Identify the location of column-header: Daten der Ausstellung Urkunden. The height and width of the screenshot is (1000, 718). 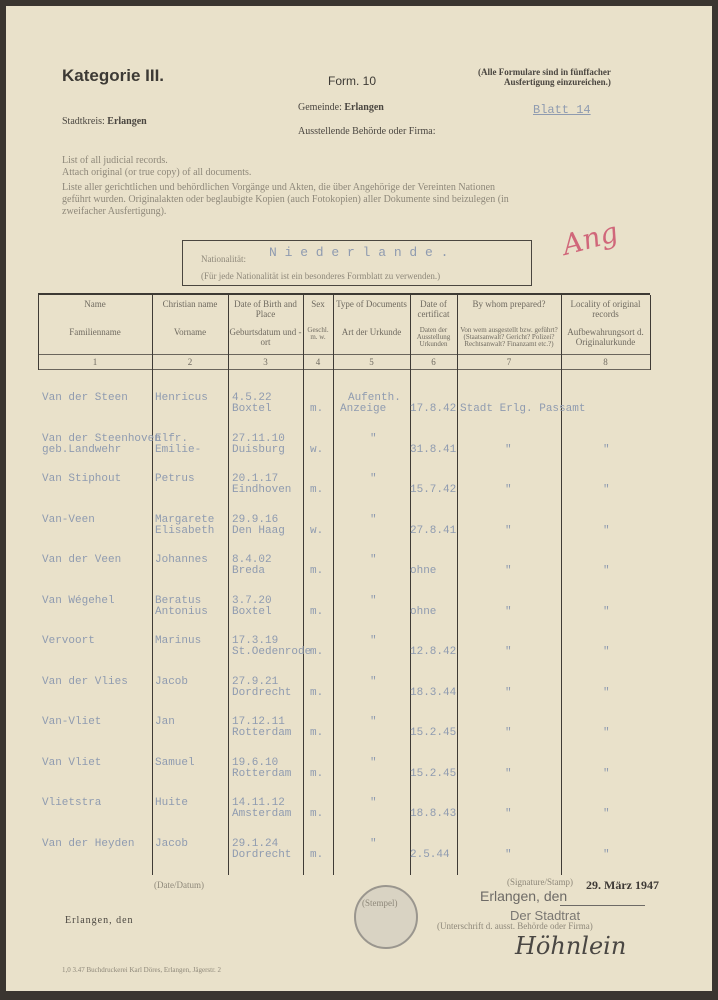
(433, 337).